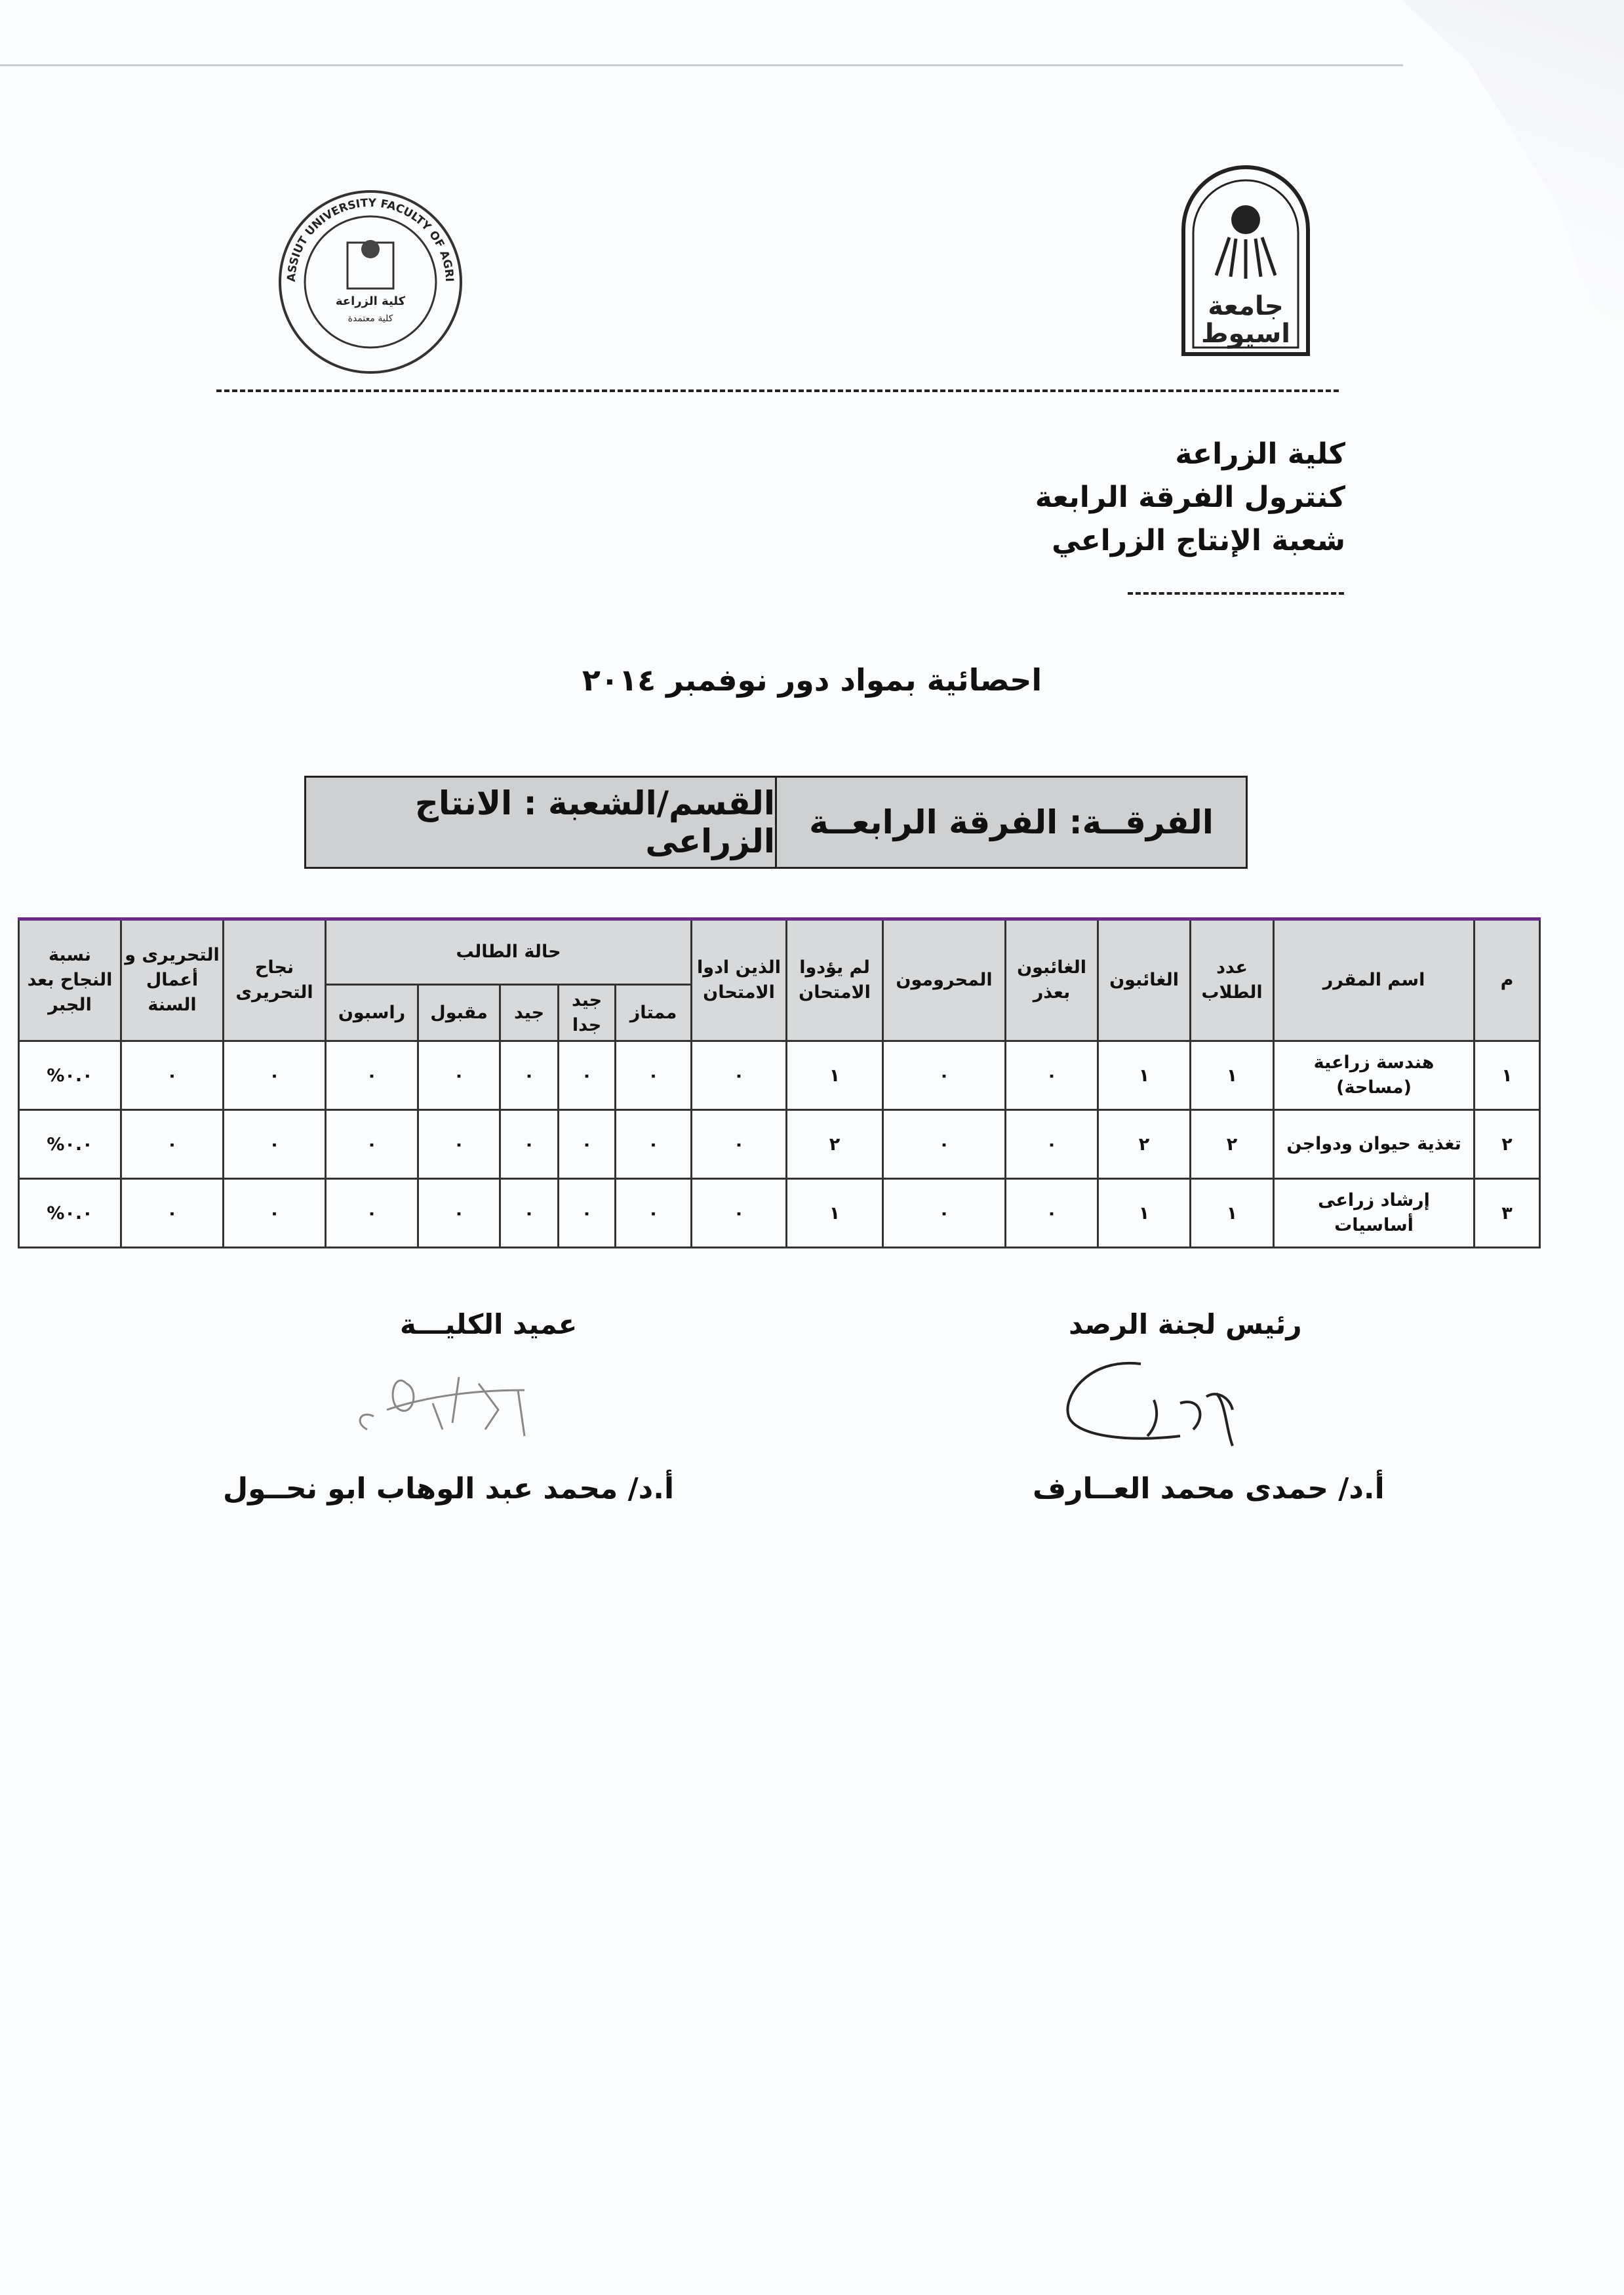 The image size is (1624, 2295). Describe the element at coordinates (1246, 306) in the screenshot. I see `svg-text: جامعة` at that location.